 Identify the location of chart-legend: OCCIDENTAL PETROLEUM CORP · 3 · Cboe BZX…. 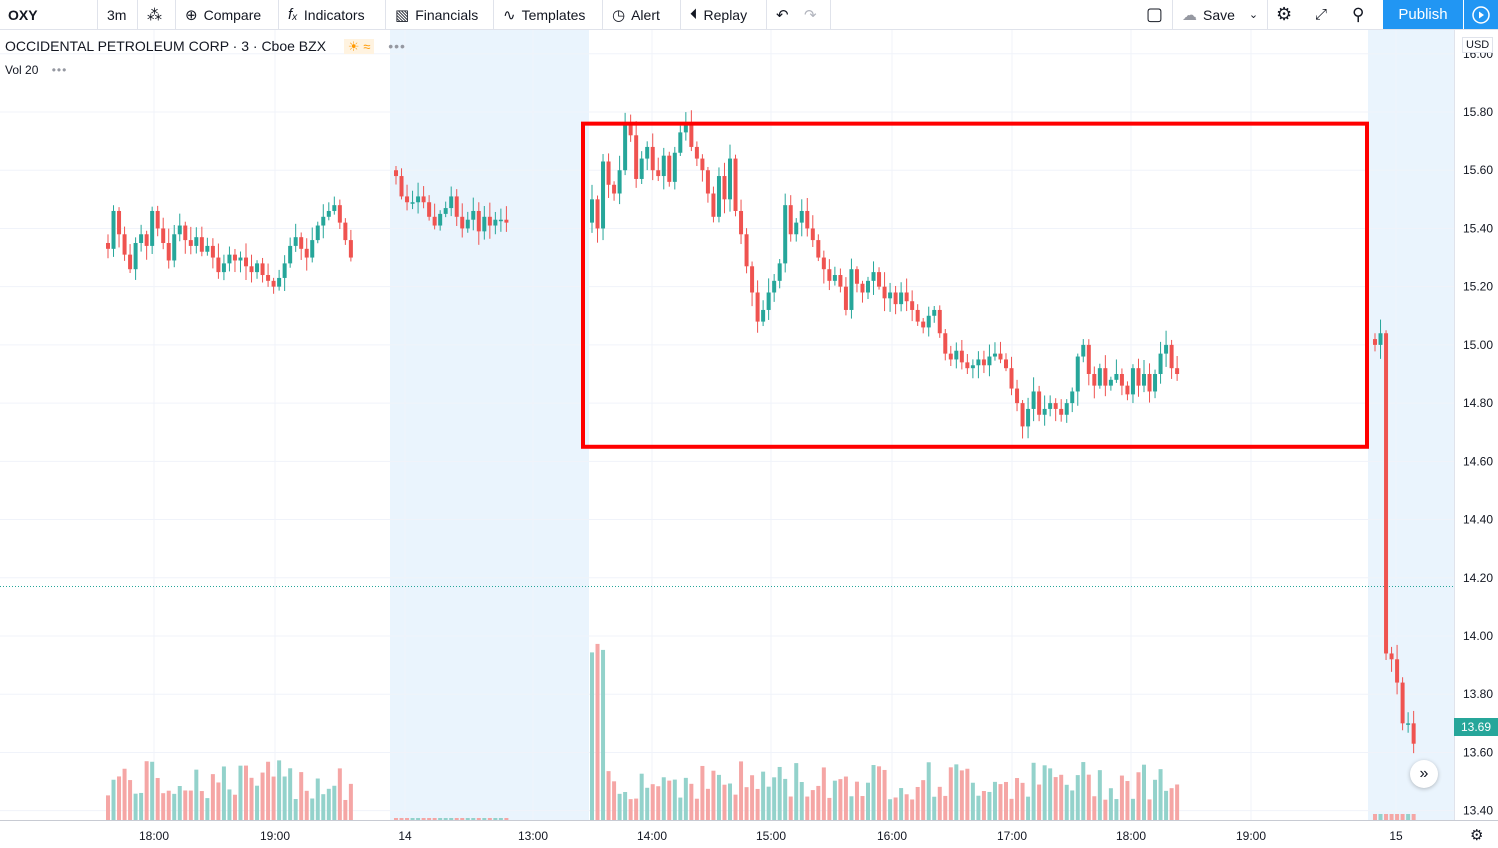
(205, 46).